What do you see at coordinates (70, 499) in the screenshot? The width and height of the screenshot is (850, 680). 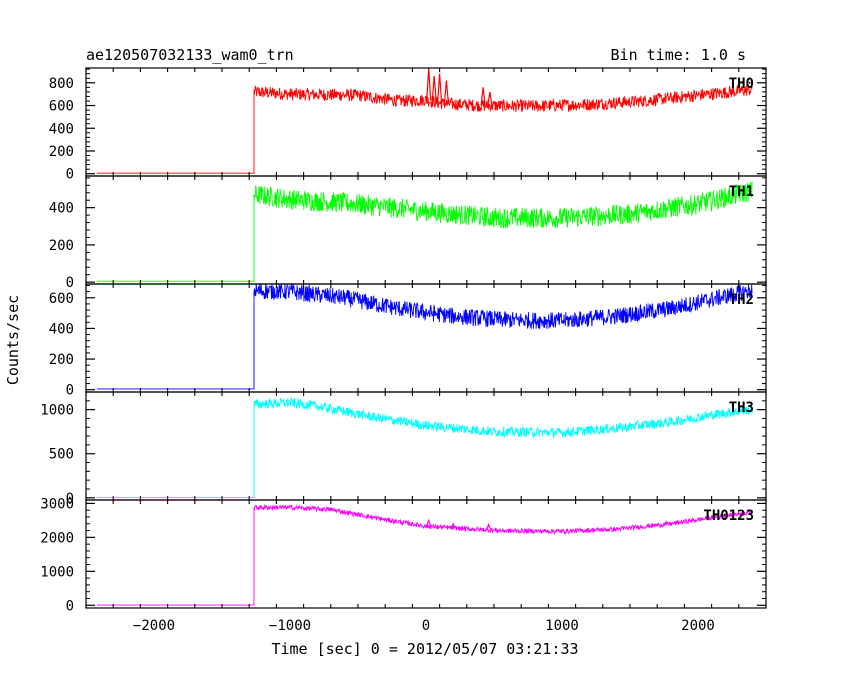 I see `y-tick-label-th3: 0` at bounding box center [70, 499].